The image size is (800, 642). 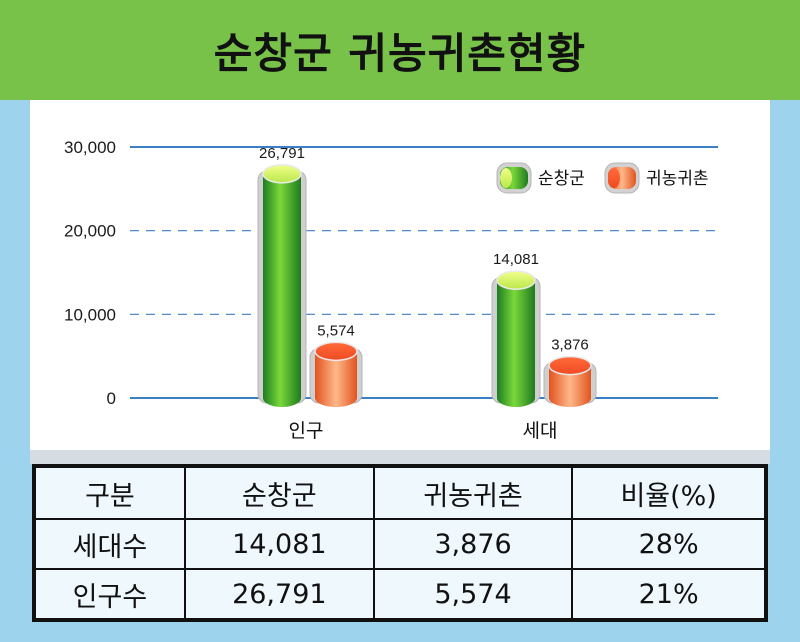 What do you see at coordinates (111, 398) in the screenshot?
I see `y-tick-label: 0` at bounding box center [111, 398].